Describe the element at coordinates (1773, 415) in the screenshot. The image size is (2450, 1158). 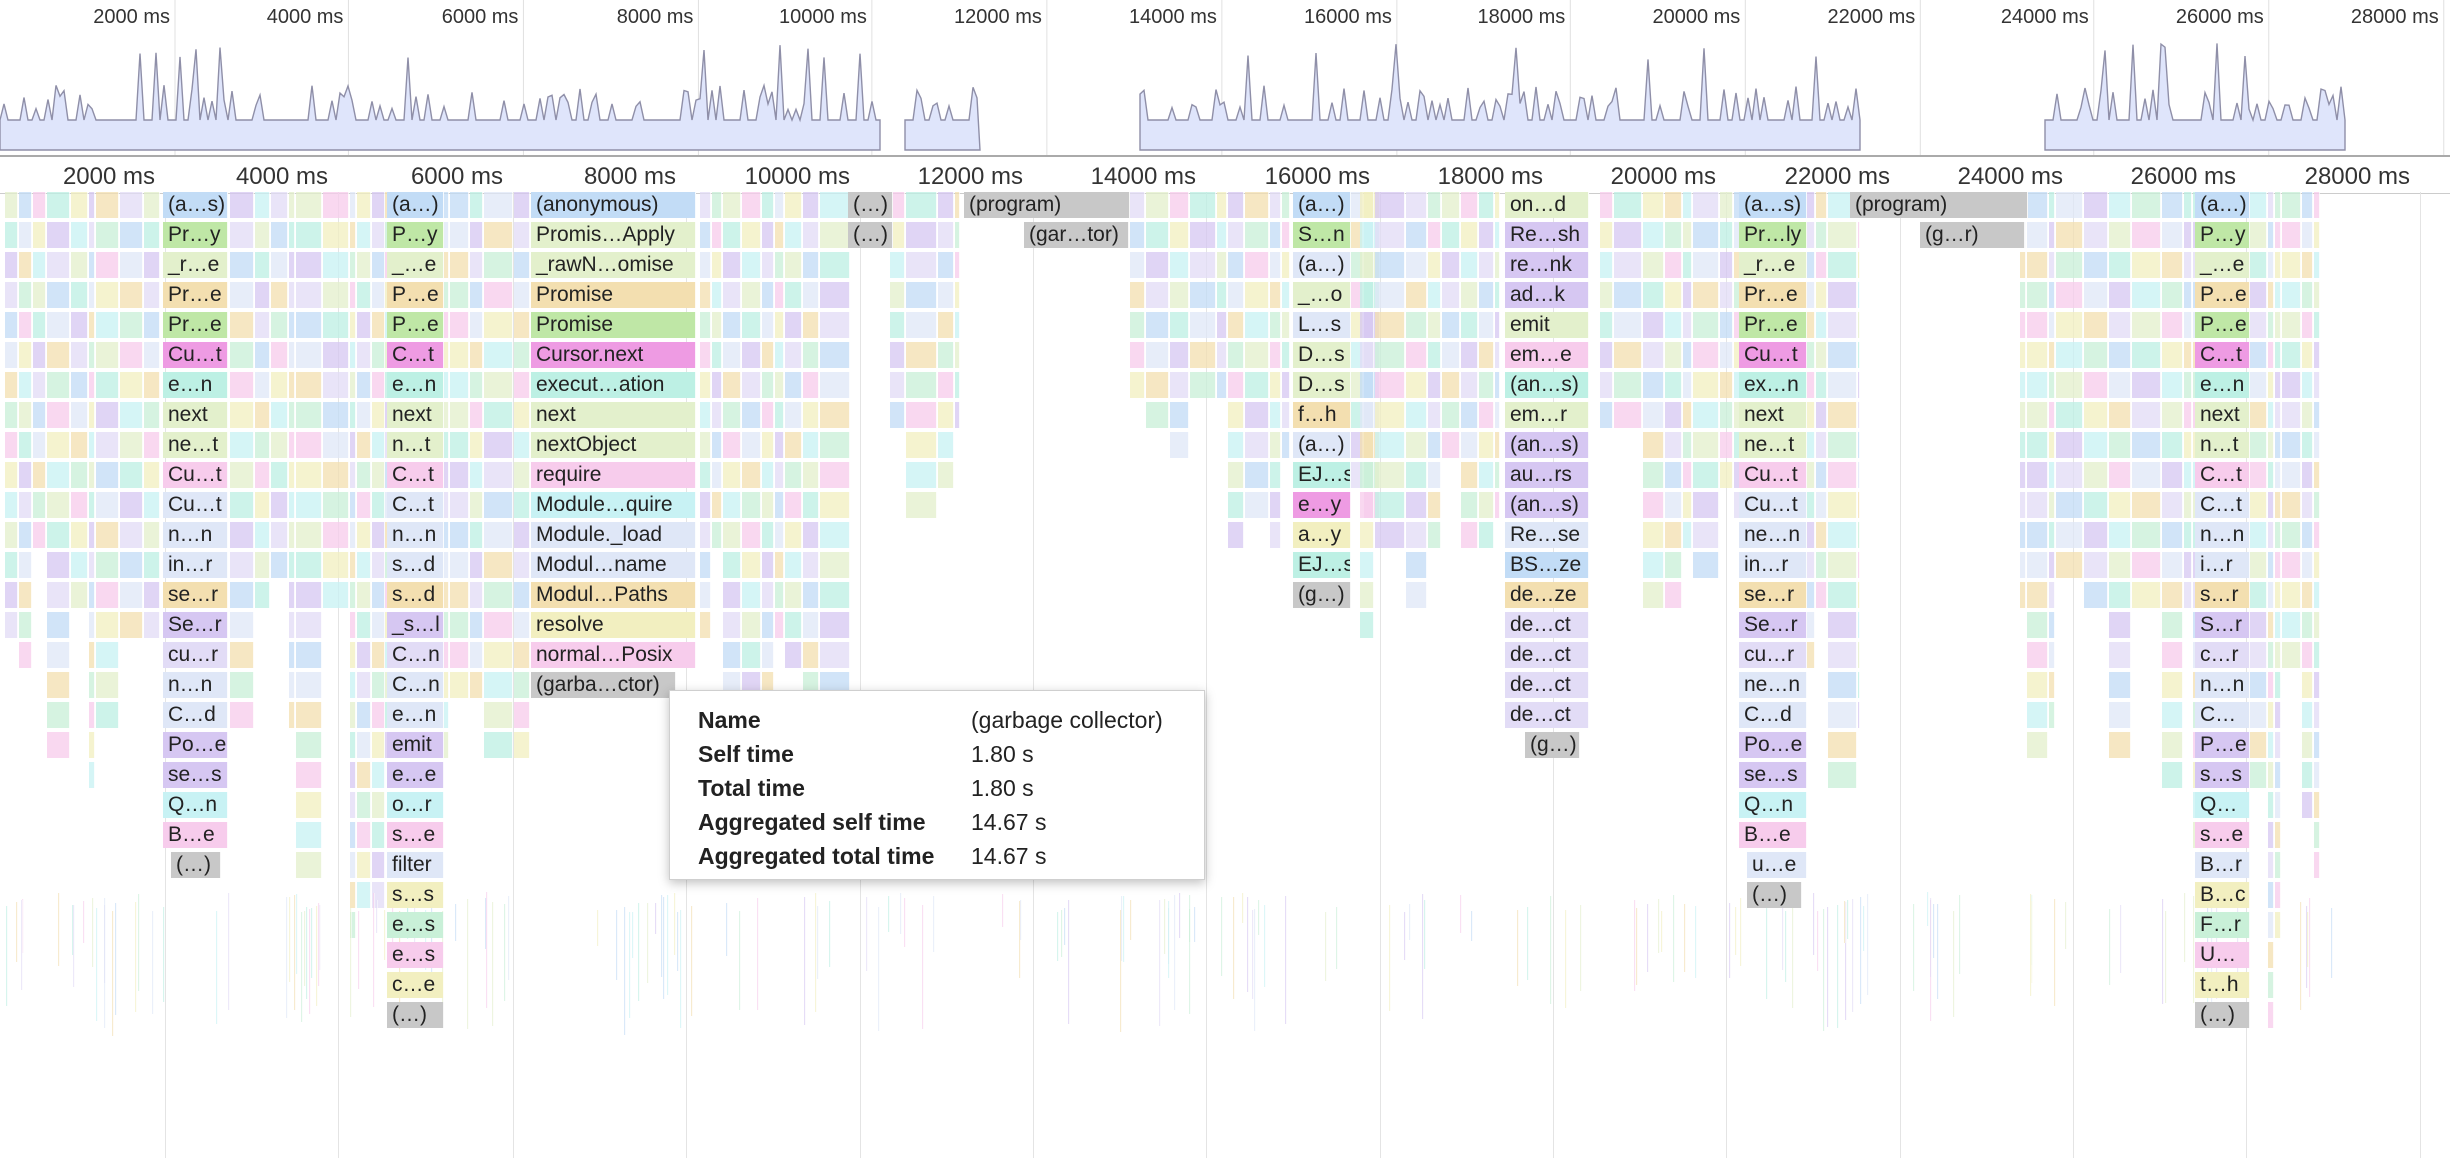
I see `flame-frame: next` at that location.